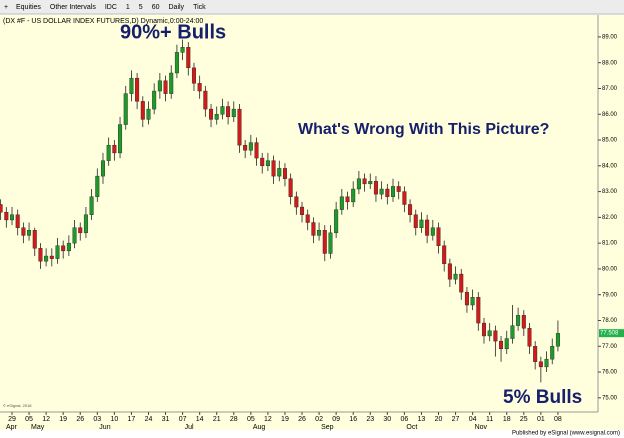 This screenshot has height=438, width=624. What do you see at coordinates (489, 419) in the screenshot?
I see `x-tick-label: 11` at bounding box center [489, 419].